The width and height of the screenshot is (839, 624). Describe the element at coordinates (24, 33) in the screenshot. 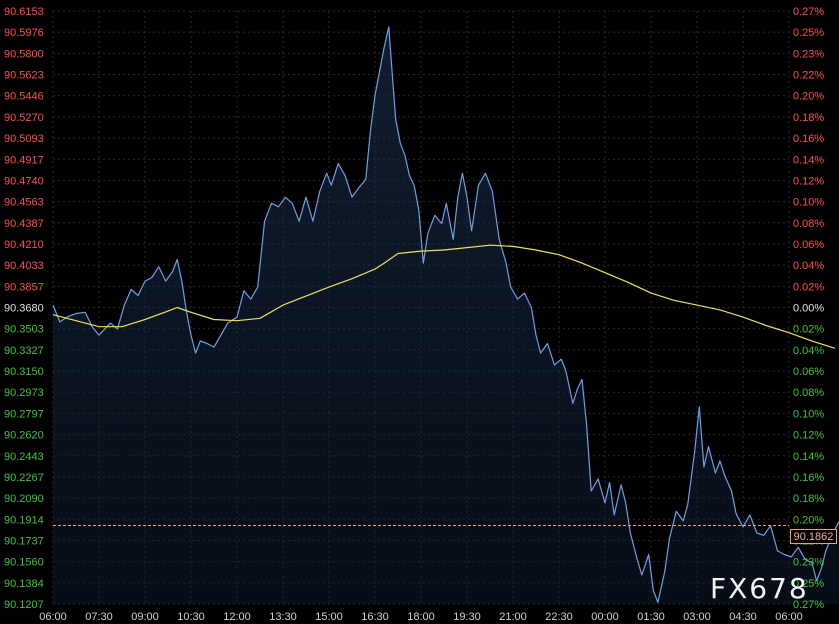

I see `y-tick-label: 90.5976` at that location.